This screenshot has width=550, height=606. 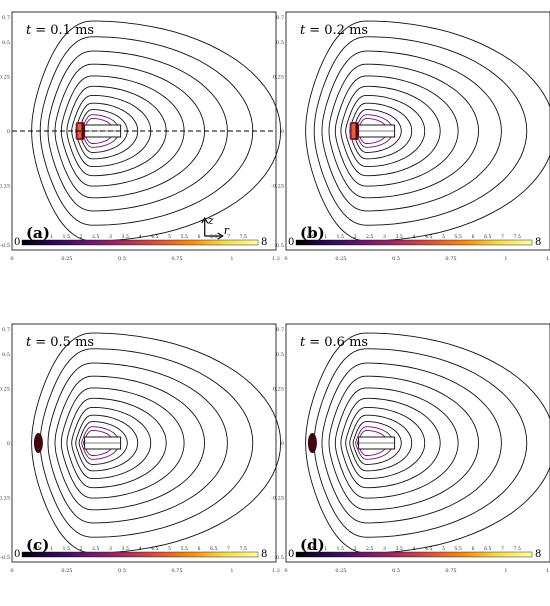 What do you see at coordinates (210, 220) in the screenshot?
I see `z-axis-label: z` at bounding box center [210, 220].